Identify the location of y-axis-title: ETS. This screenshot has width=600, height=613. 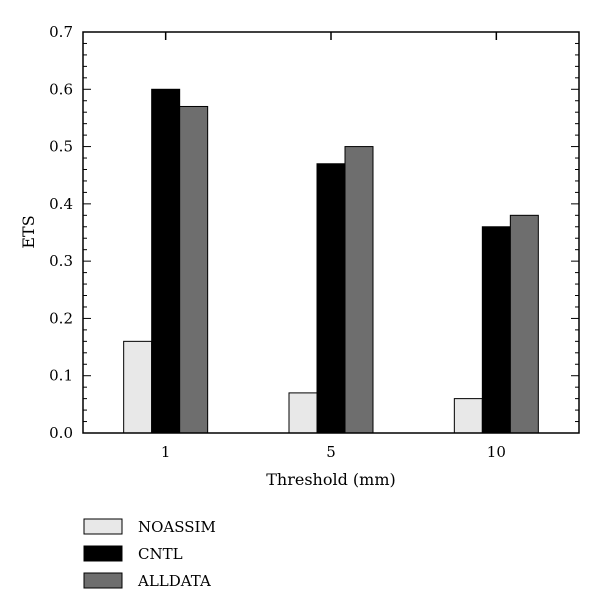
(28, 231).